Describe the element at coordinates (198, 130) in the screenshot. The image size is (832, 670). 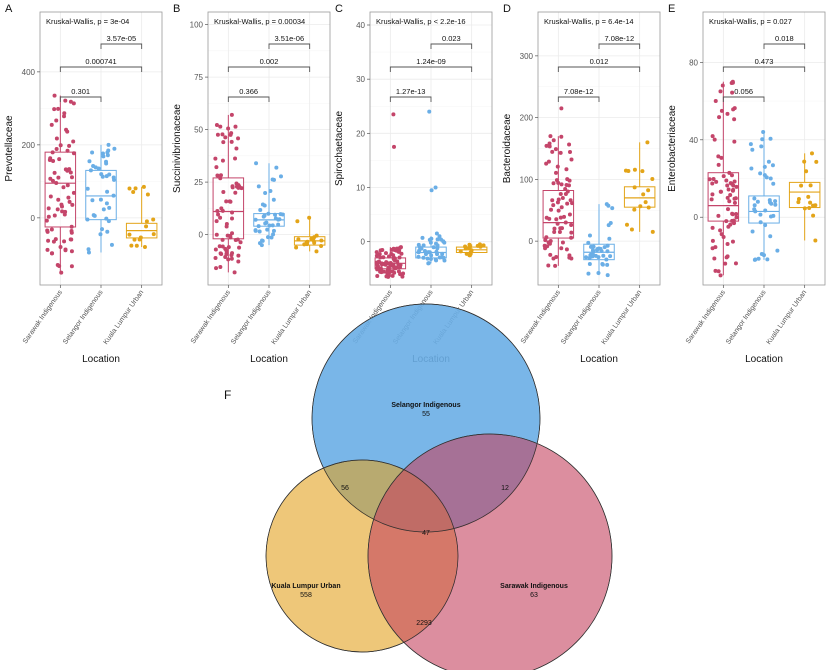
I see `y-tick-label: 50` at that location.